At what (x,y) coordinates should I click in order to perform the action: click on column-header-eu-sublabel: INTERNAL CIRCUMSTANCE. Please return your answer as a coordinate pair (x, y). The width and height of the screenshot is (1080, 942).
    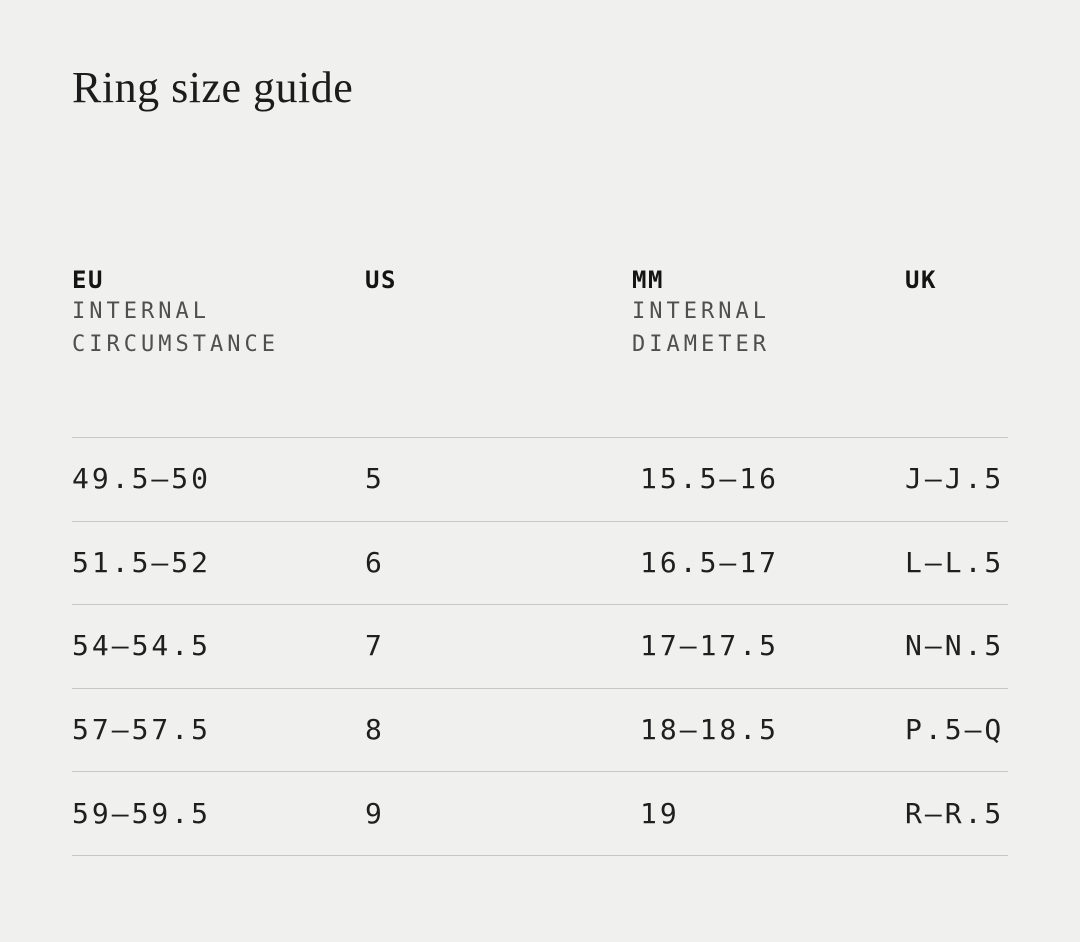
    Looking at the image, I should click on (175, 328).